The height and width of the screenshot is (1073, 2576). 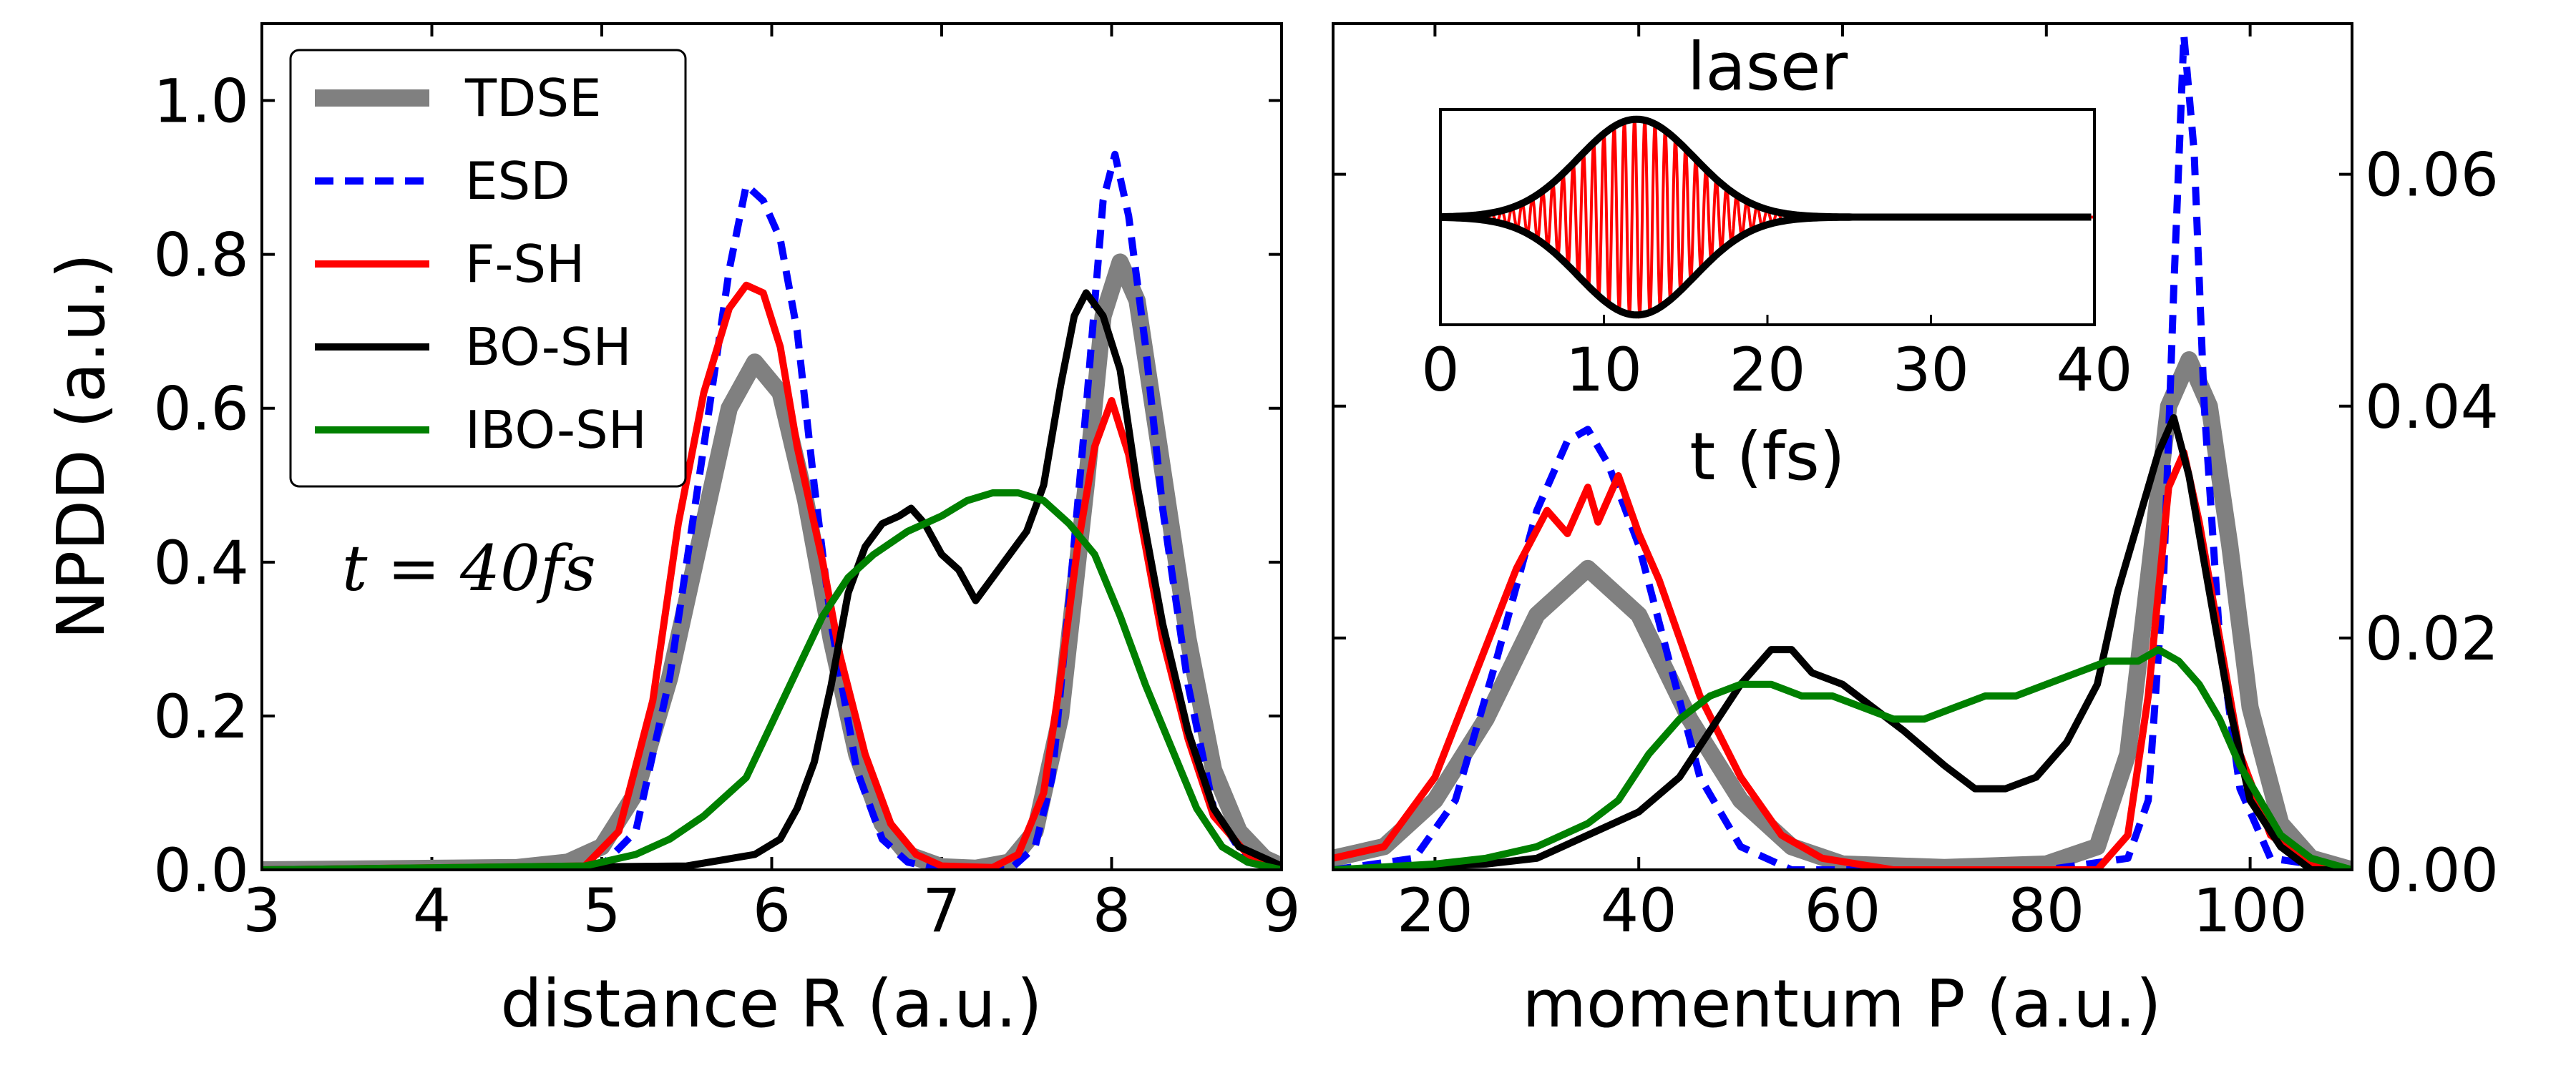 I want to click on left-x-tick-label: 3, so click(x=261, y=911).